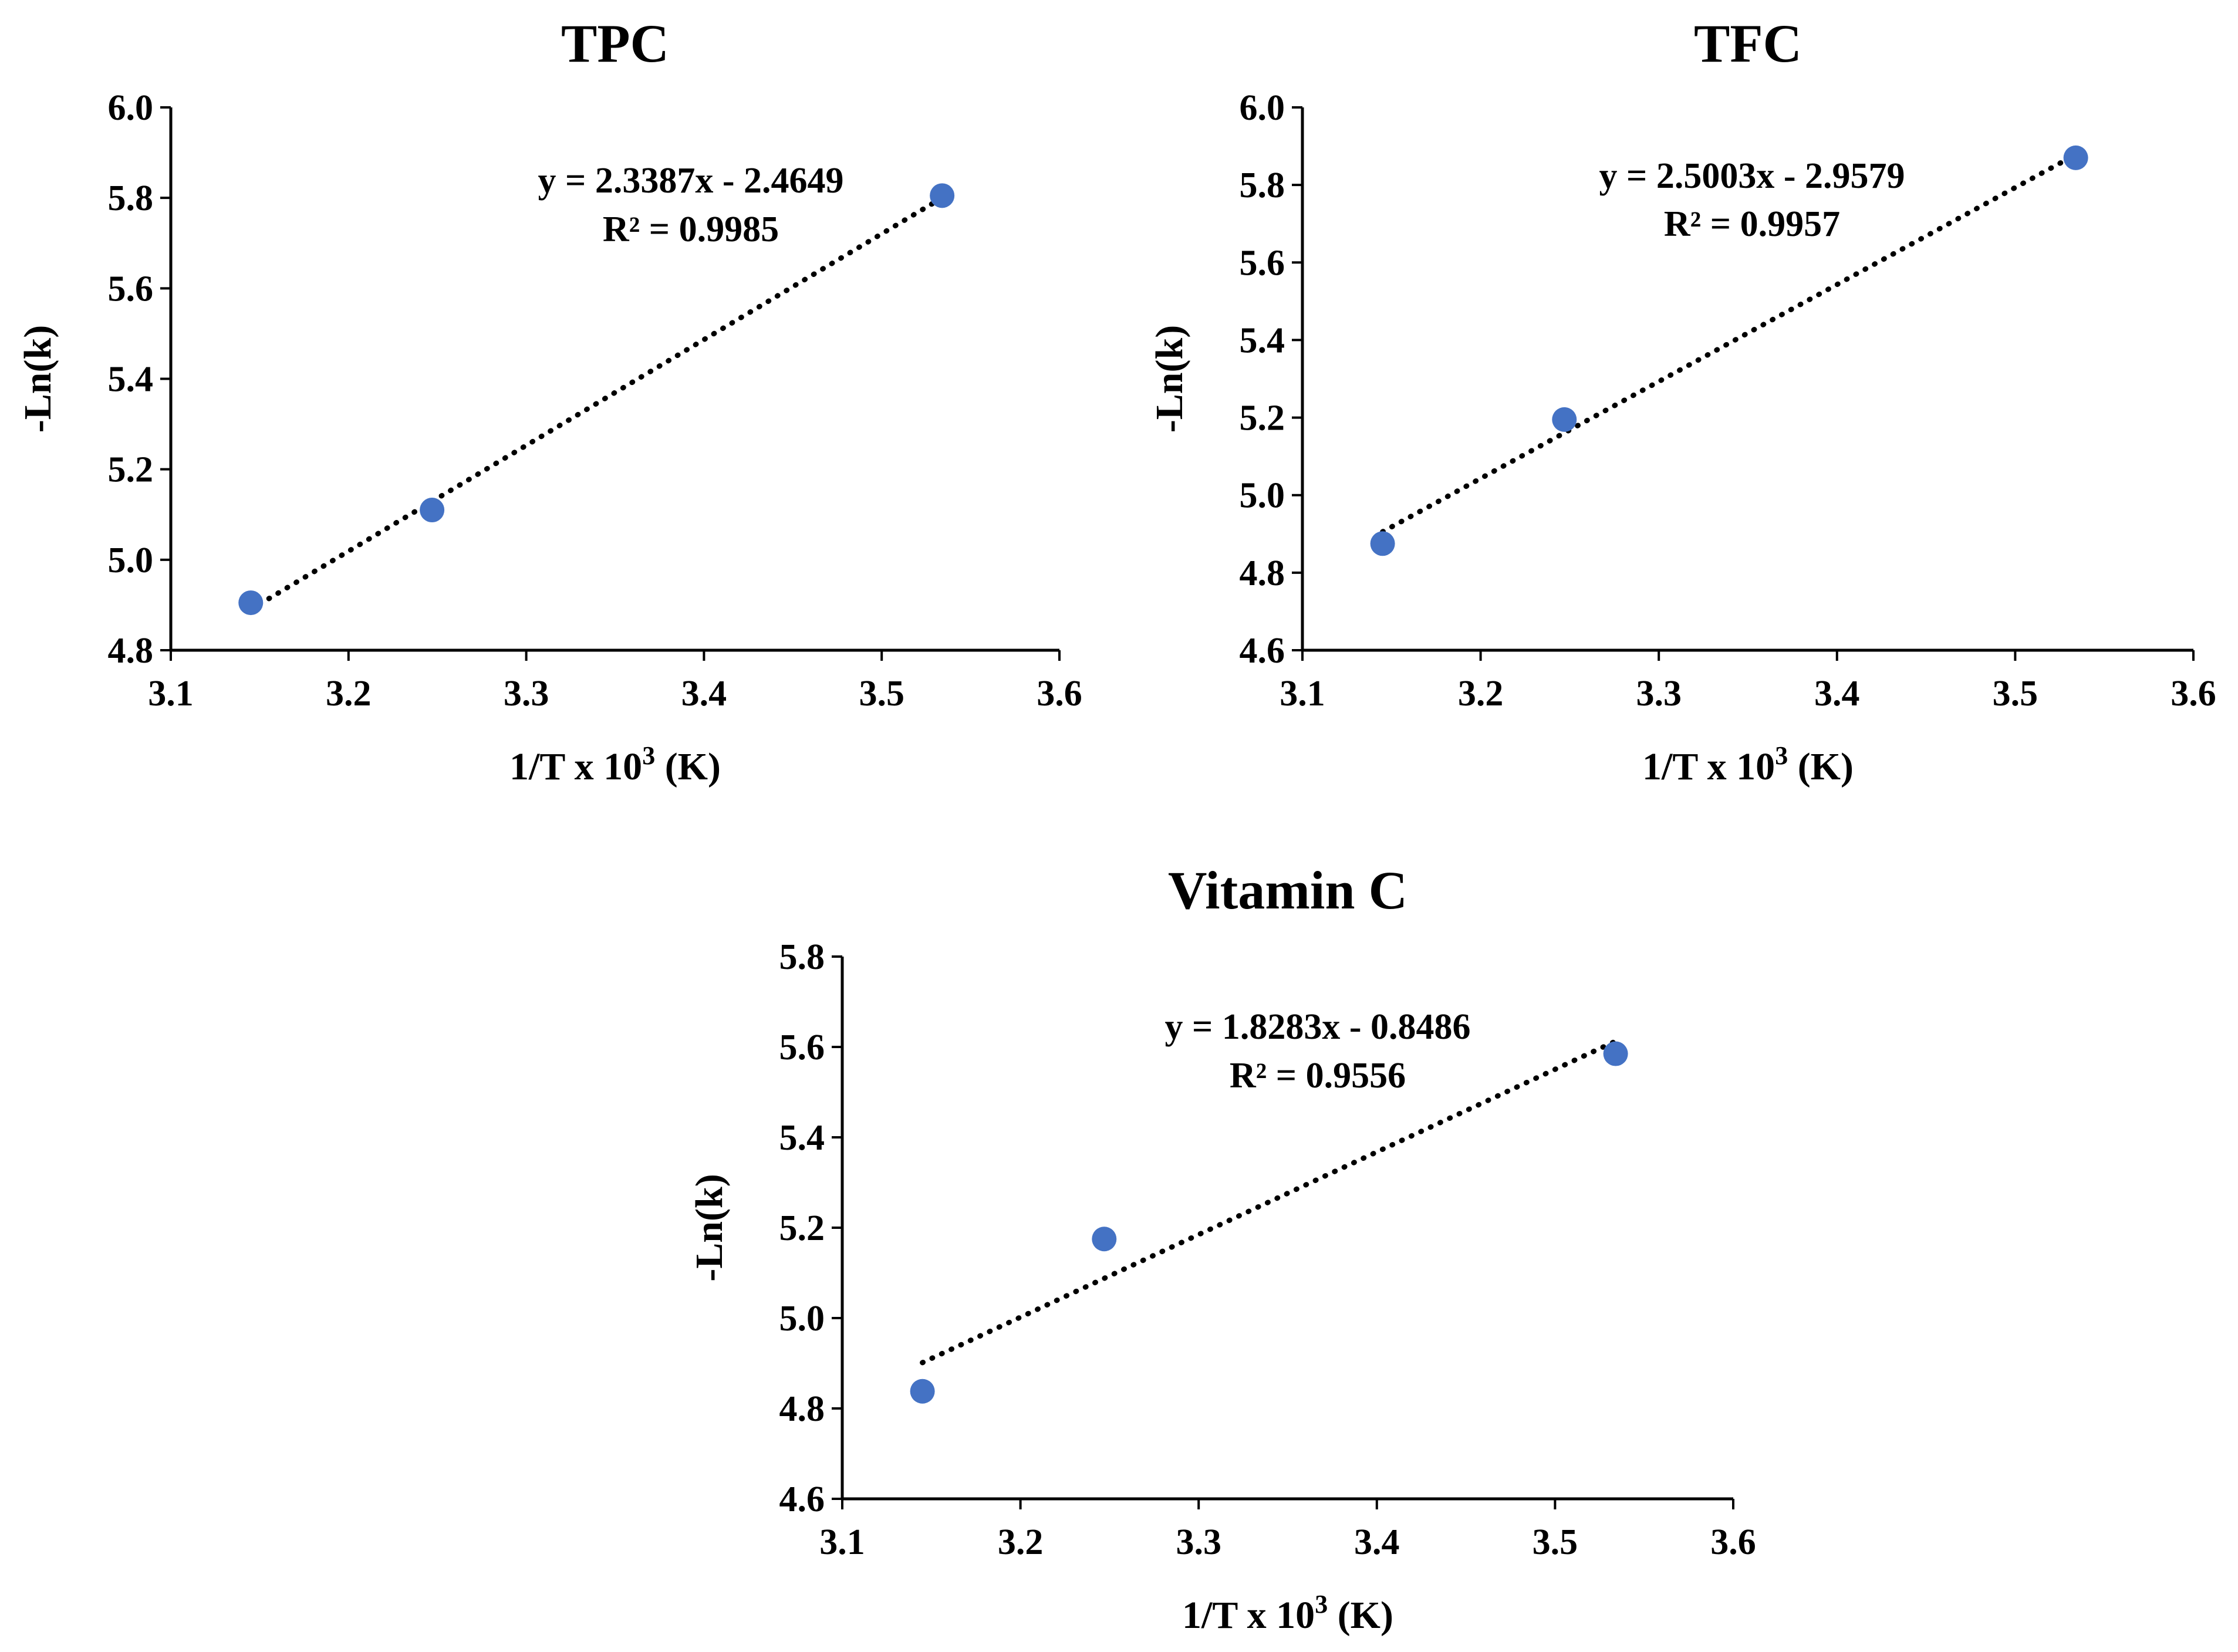 Image resolution: width=2238 pixels, height=1652 pixels. I want to click on r-squared-label: R² = 0.9957, so click(1752, 224).